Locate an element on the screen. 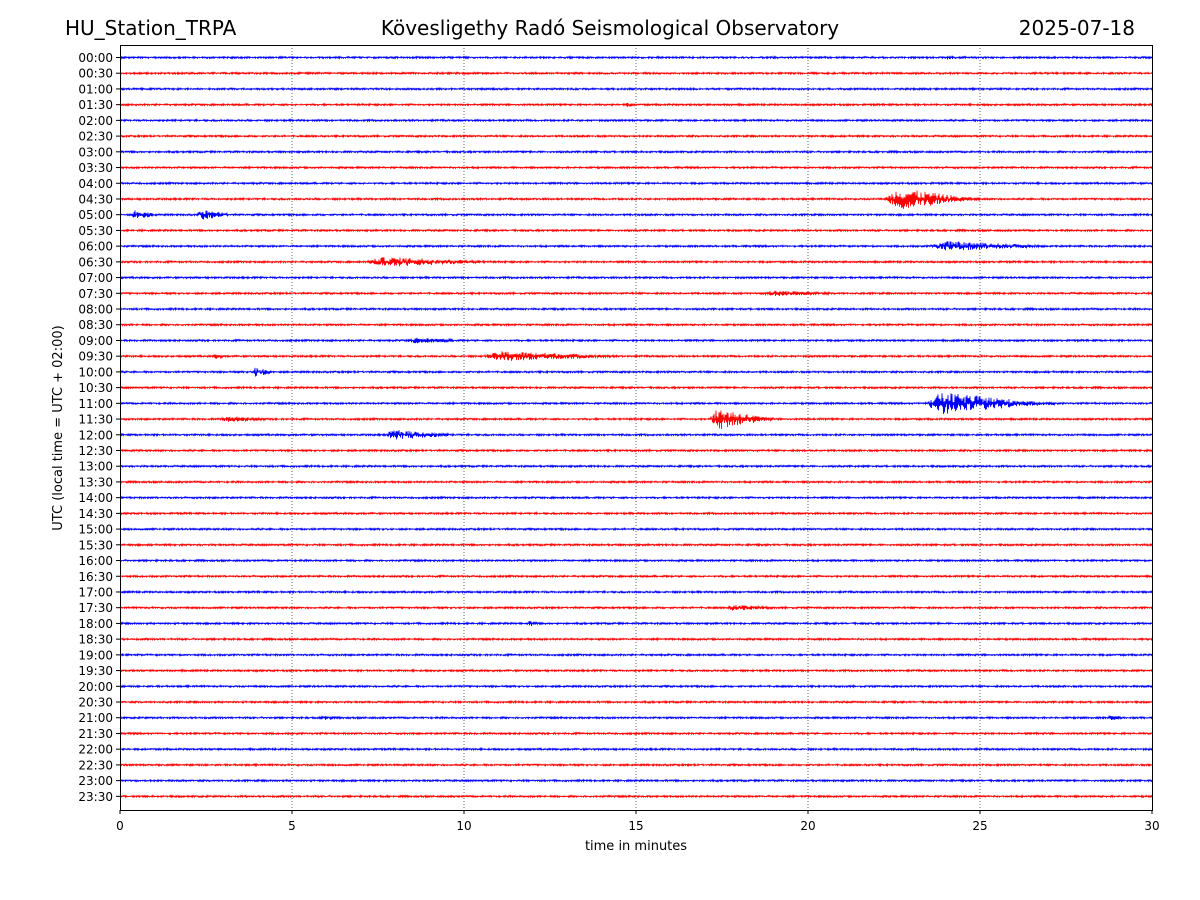  y-tick-label: 22:00 is located at coordinates (95, 750).